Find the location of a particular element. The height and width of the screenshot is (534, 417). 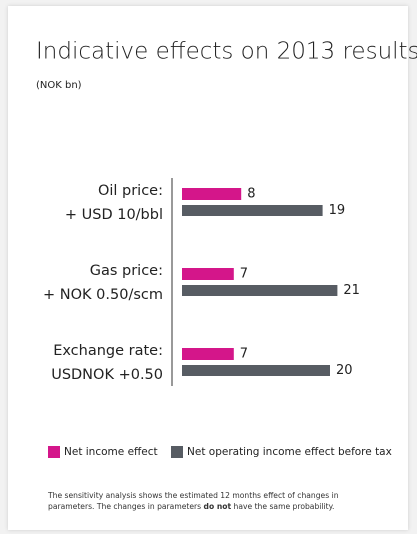

data-label: 21 is located at coordinates (351, 290).